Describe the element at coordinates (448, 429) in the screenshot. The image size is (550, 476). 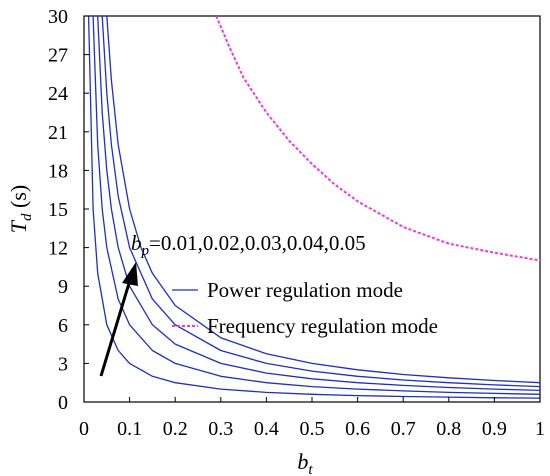
I see `x-tick-label: 0.8` at that location.